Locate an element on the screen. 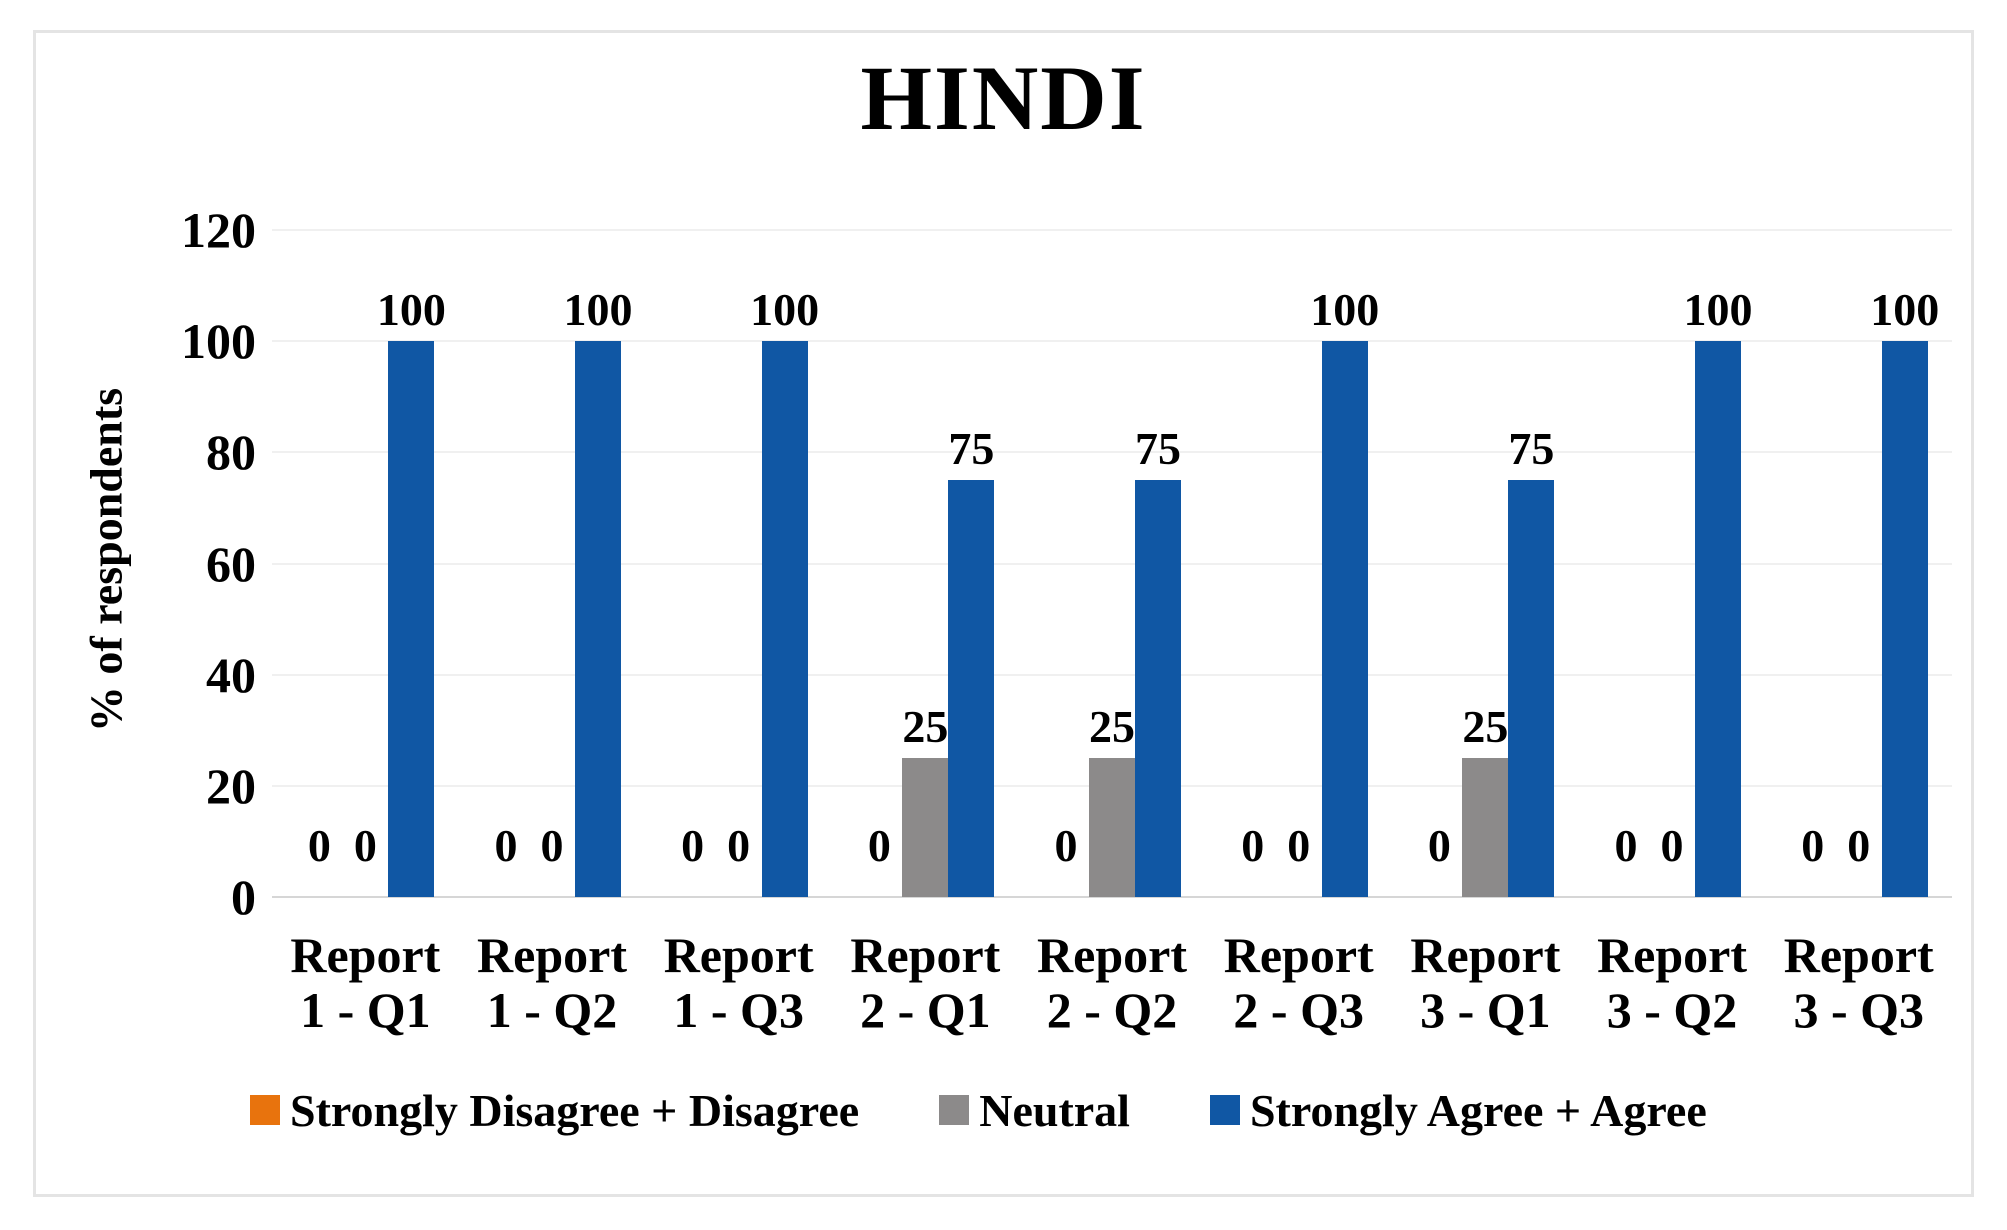 Image resolution: width=2007 pixels, height=1230 pixels. bar-slot-neutral-report-2-q1: 25 is located at coordinates (925, 563).